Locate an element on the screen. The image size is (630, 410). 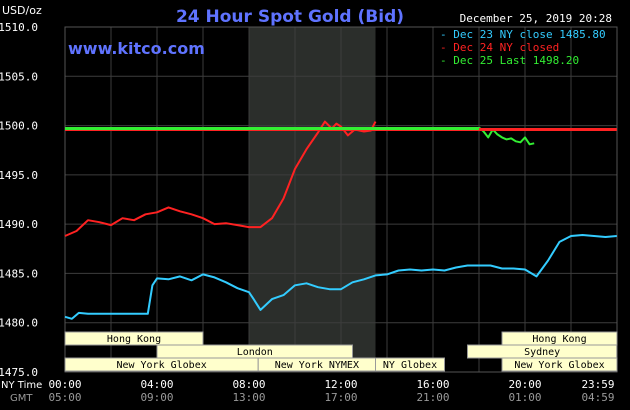
gmt-time-tick: 17:00 is located at coordinates (340, 397).